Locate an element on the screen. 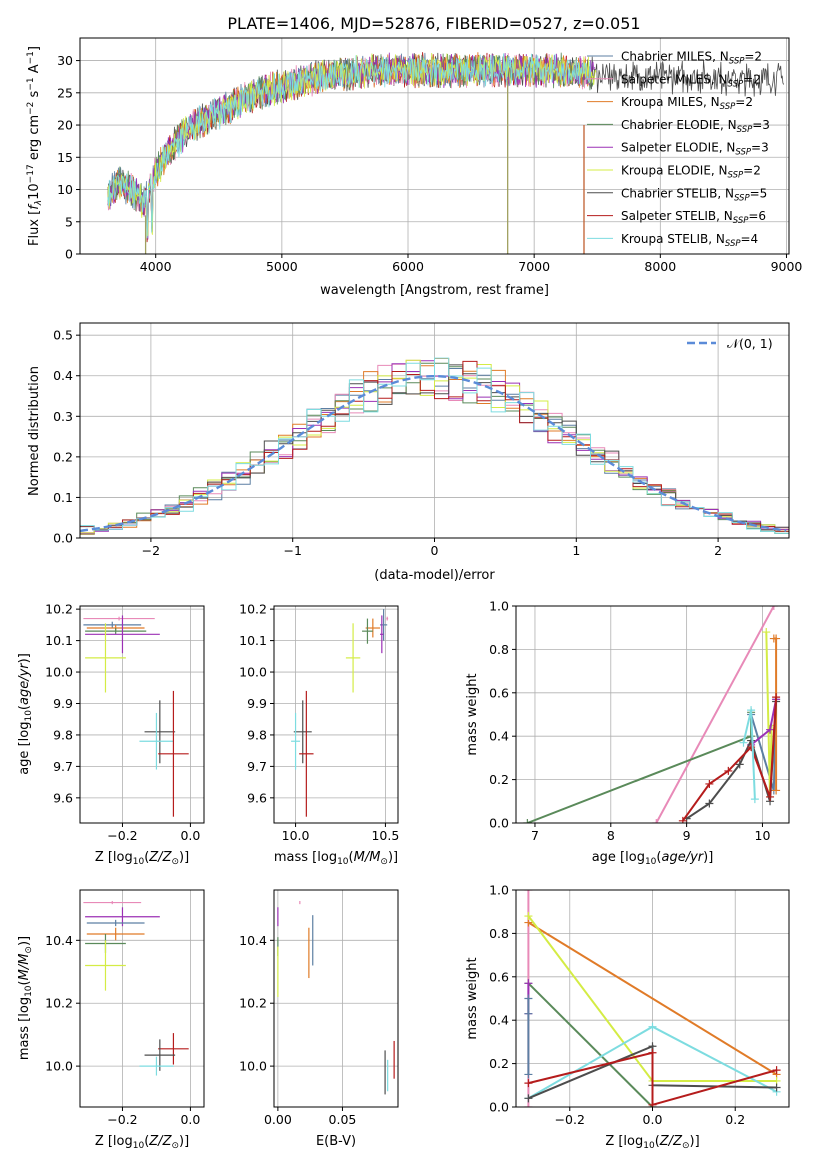  mass-vs-ebv-panel-grid is located at coordinates (336, 998).